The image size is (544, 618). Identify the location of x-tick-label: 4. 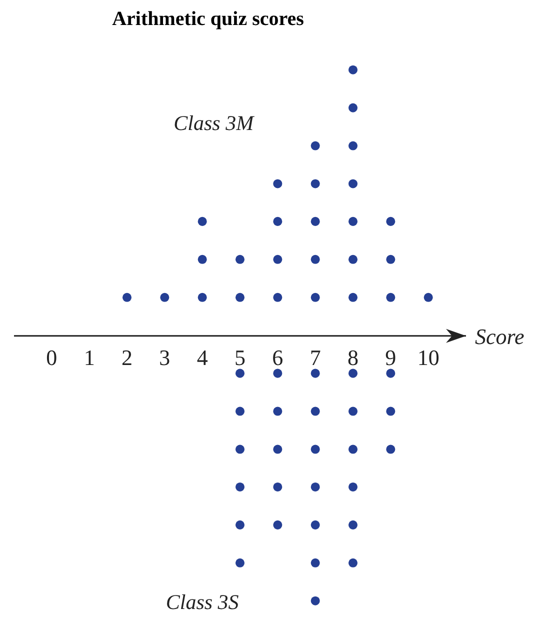
(202, 357).